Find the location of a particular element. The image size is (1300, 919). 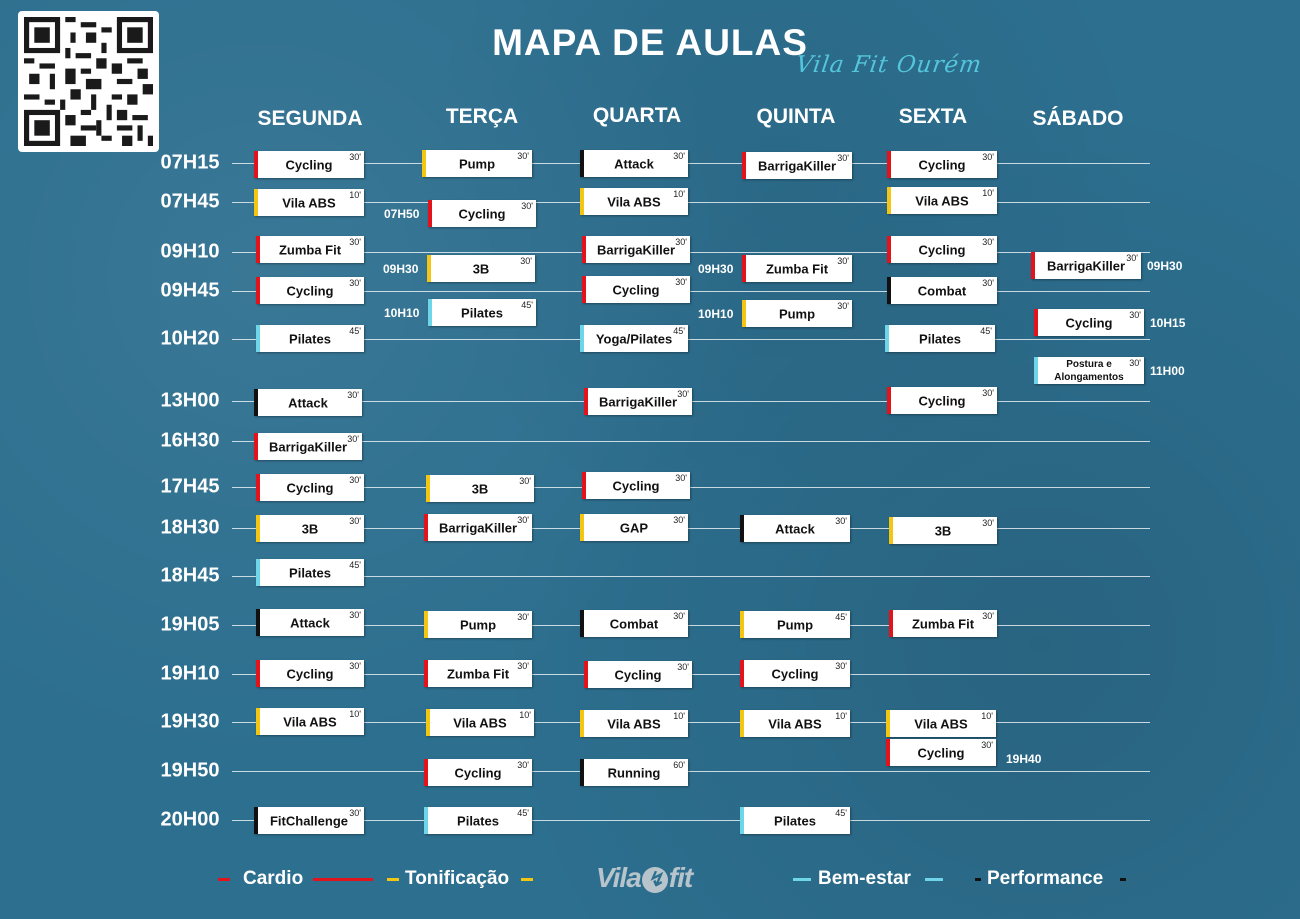

class-card: Running 60' is located at coordinates (634, 772).